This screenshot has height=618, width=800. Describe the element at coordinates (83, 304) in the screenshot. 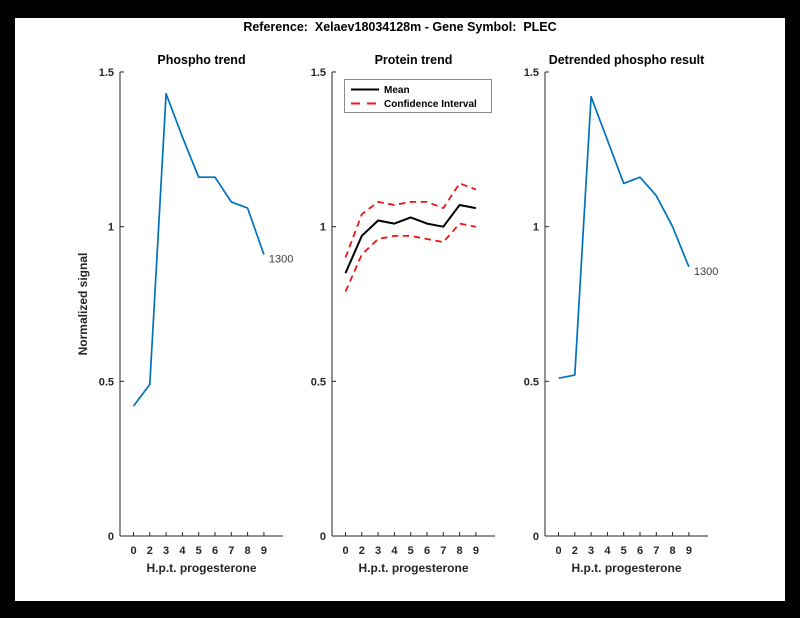

I see `y-axis-label: Normalized signal` at that location.